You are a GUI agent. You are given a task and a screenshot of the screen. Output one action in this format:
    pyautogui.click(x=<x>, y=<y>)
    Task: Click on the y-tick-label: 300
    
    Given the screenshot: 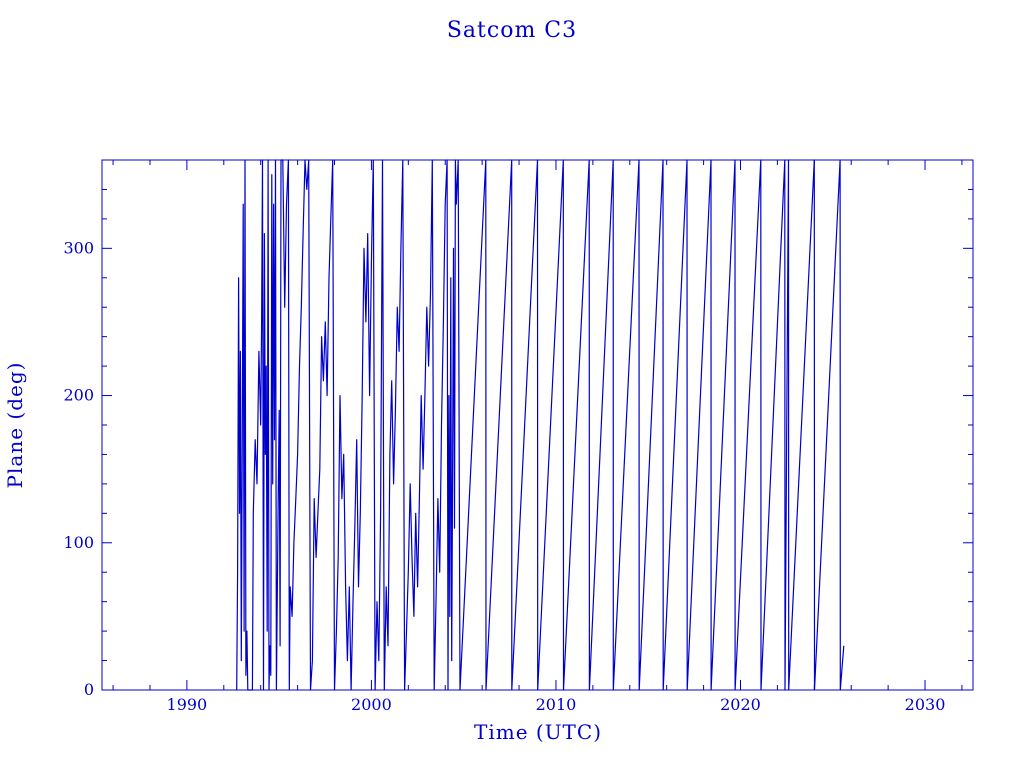 What is the action you would take?
    pyautogui.click(x=78, y=247)
    